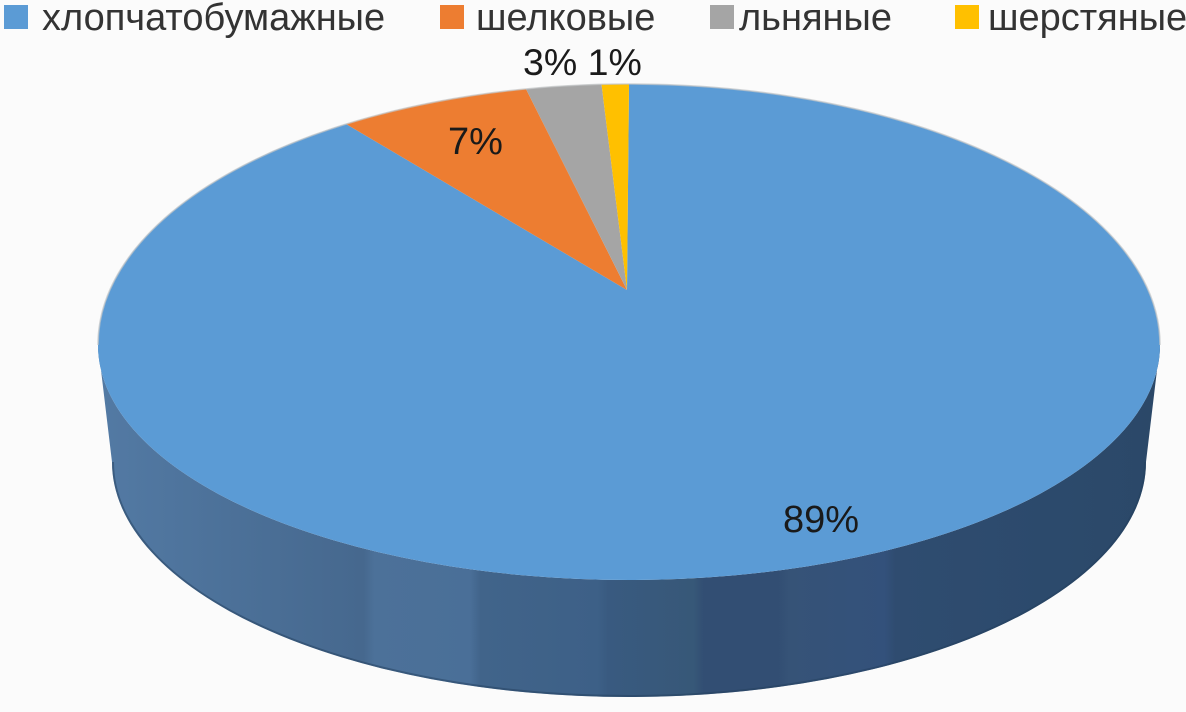 The width and height of the screenshot is (1186, 712). I want to click on svg-text: 7%, so click(475, 142).